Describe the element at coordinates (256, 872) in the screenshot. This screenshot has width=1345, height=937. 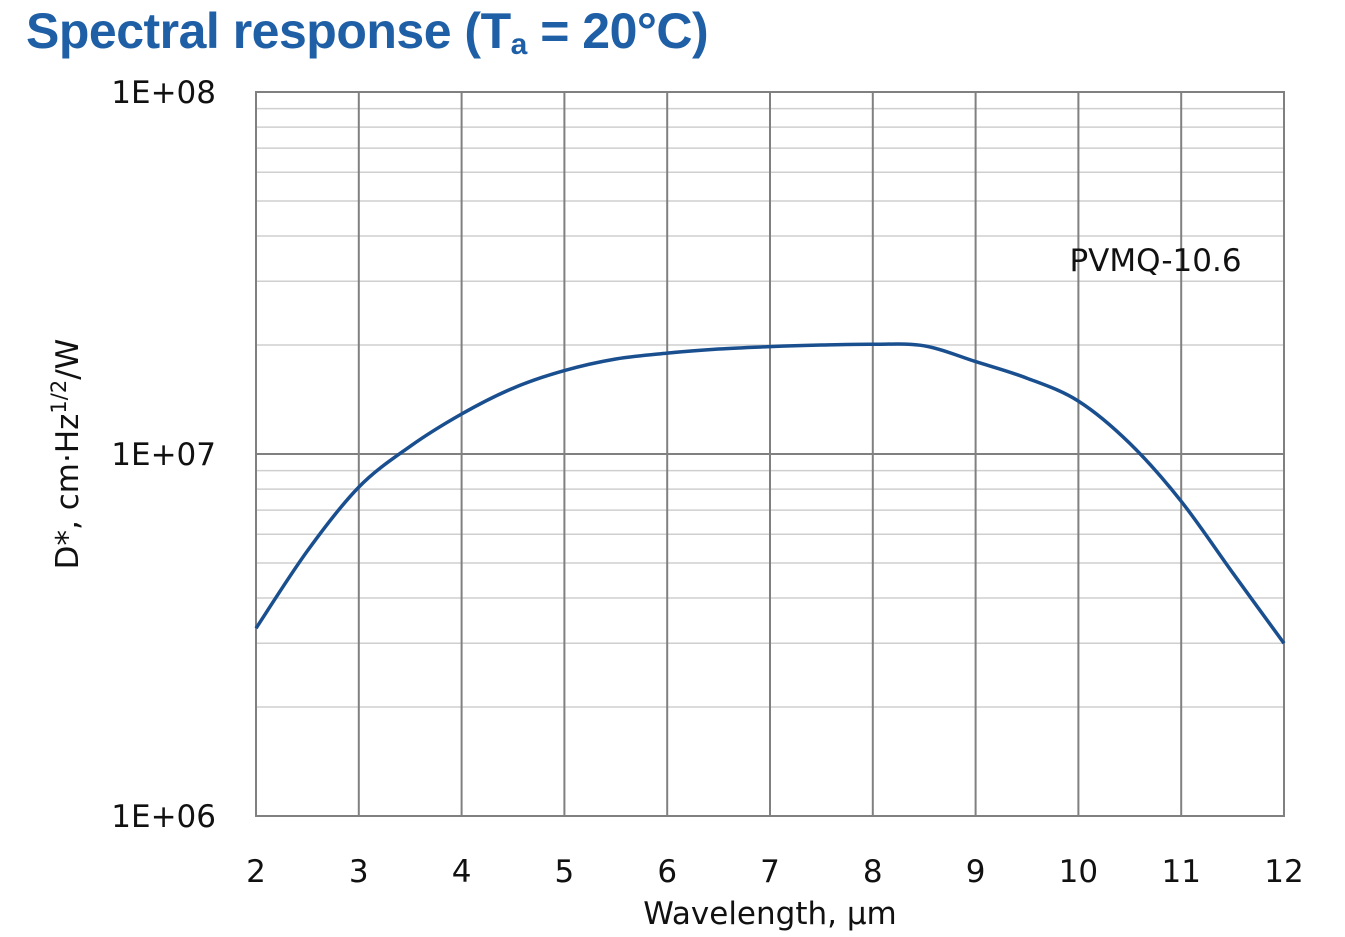
I see `x-tick-label: 2` at that location.